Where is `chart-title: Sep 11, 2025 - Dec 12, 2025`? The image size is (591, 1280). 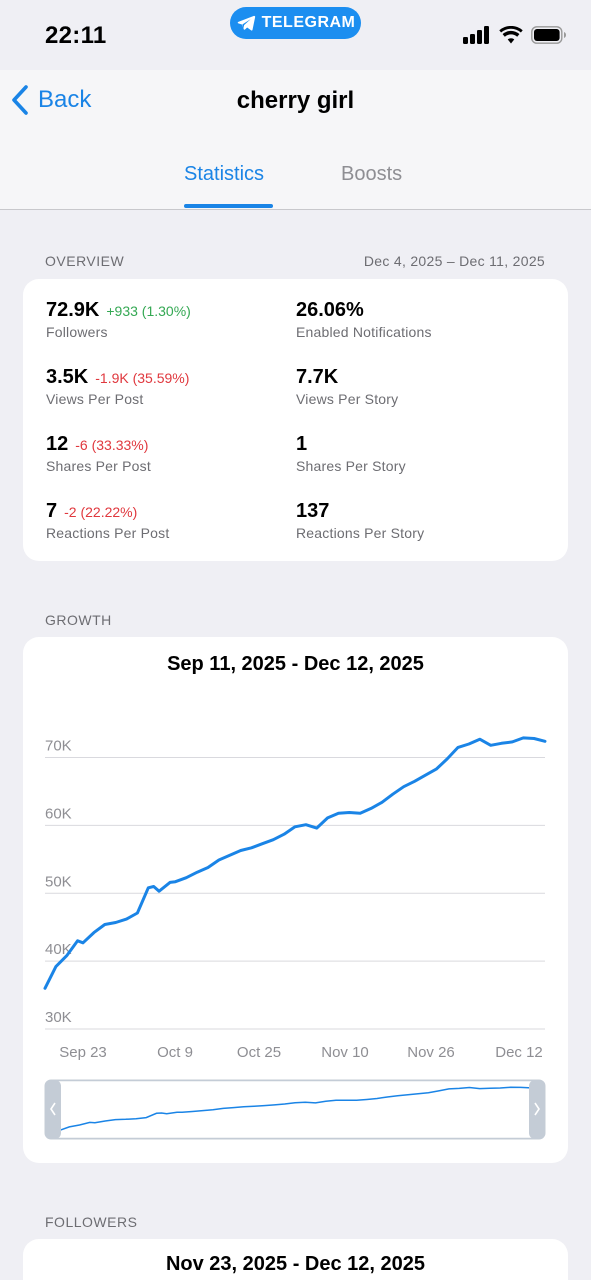 chart-title: Sep 11, 2025 - Dec 12, 2025 is located at coordinates (295, 664).